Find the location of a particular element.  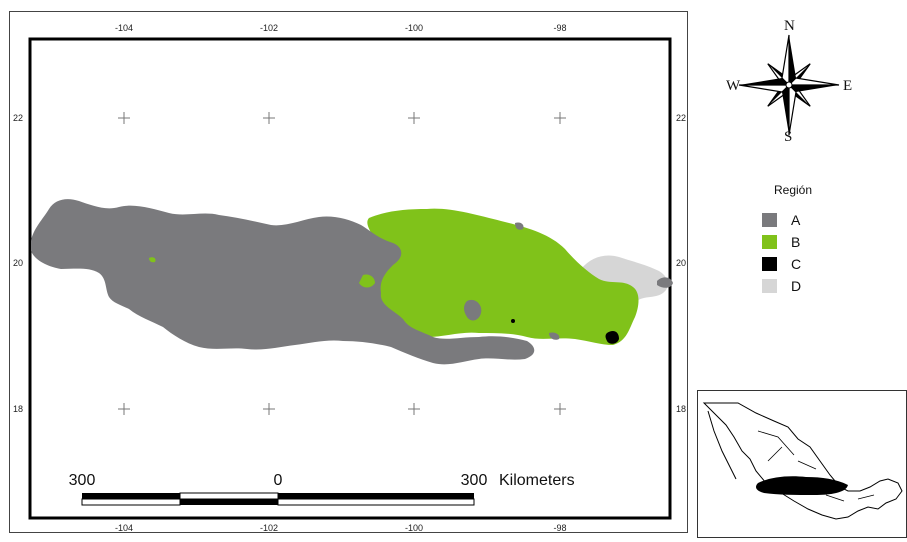

legend: Región A B C D is located at coordinates (787, 240).